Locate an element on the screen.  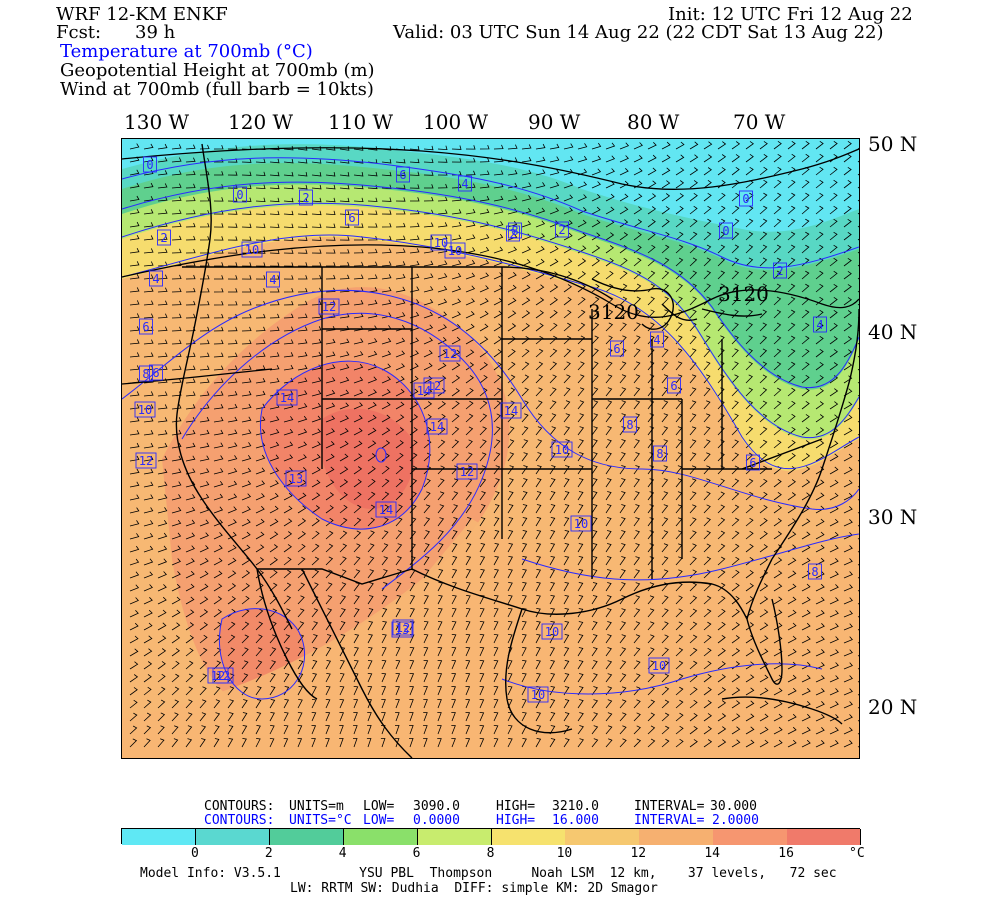
temp-label: 0 is located at coordinates (239, 195).